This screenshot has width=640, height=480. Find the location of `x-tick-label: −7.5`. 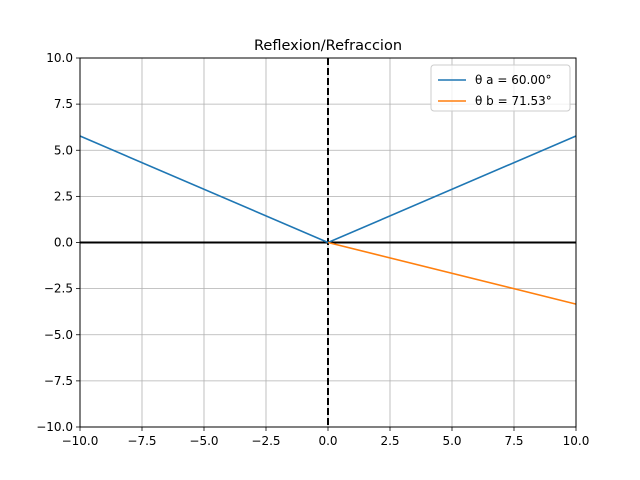

x-tick-label: −7.5 is located at coordinates (141, 441).